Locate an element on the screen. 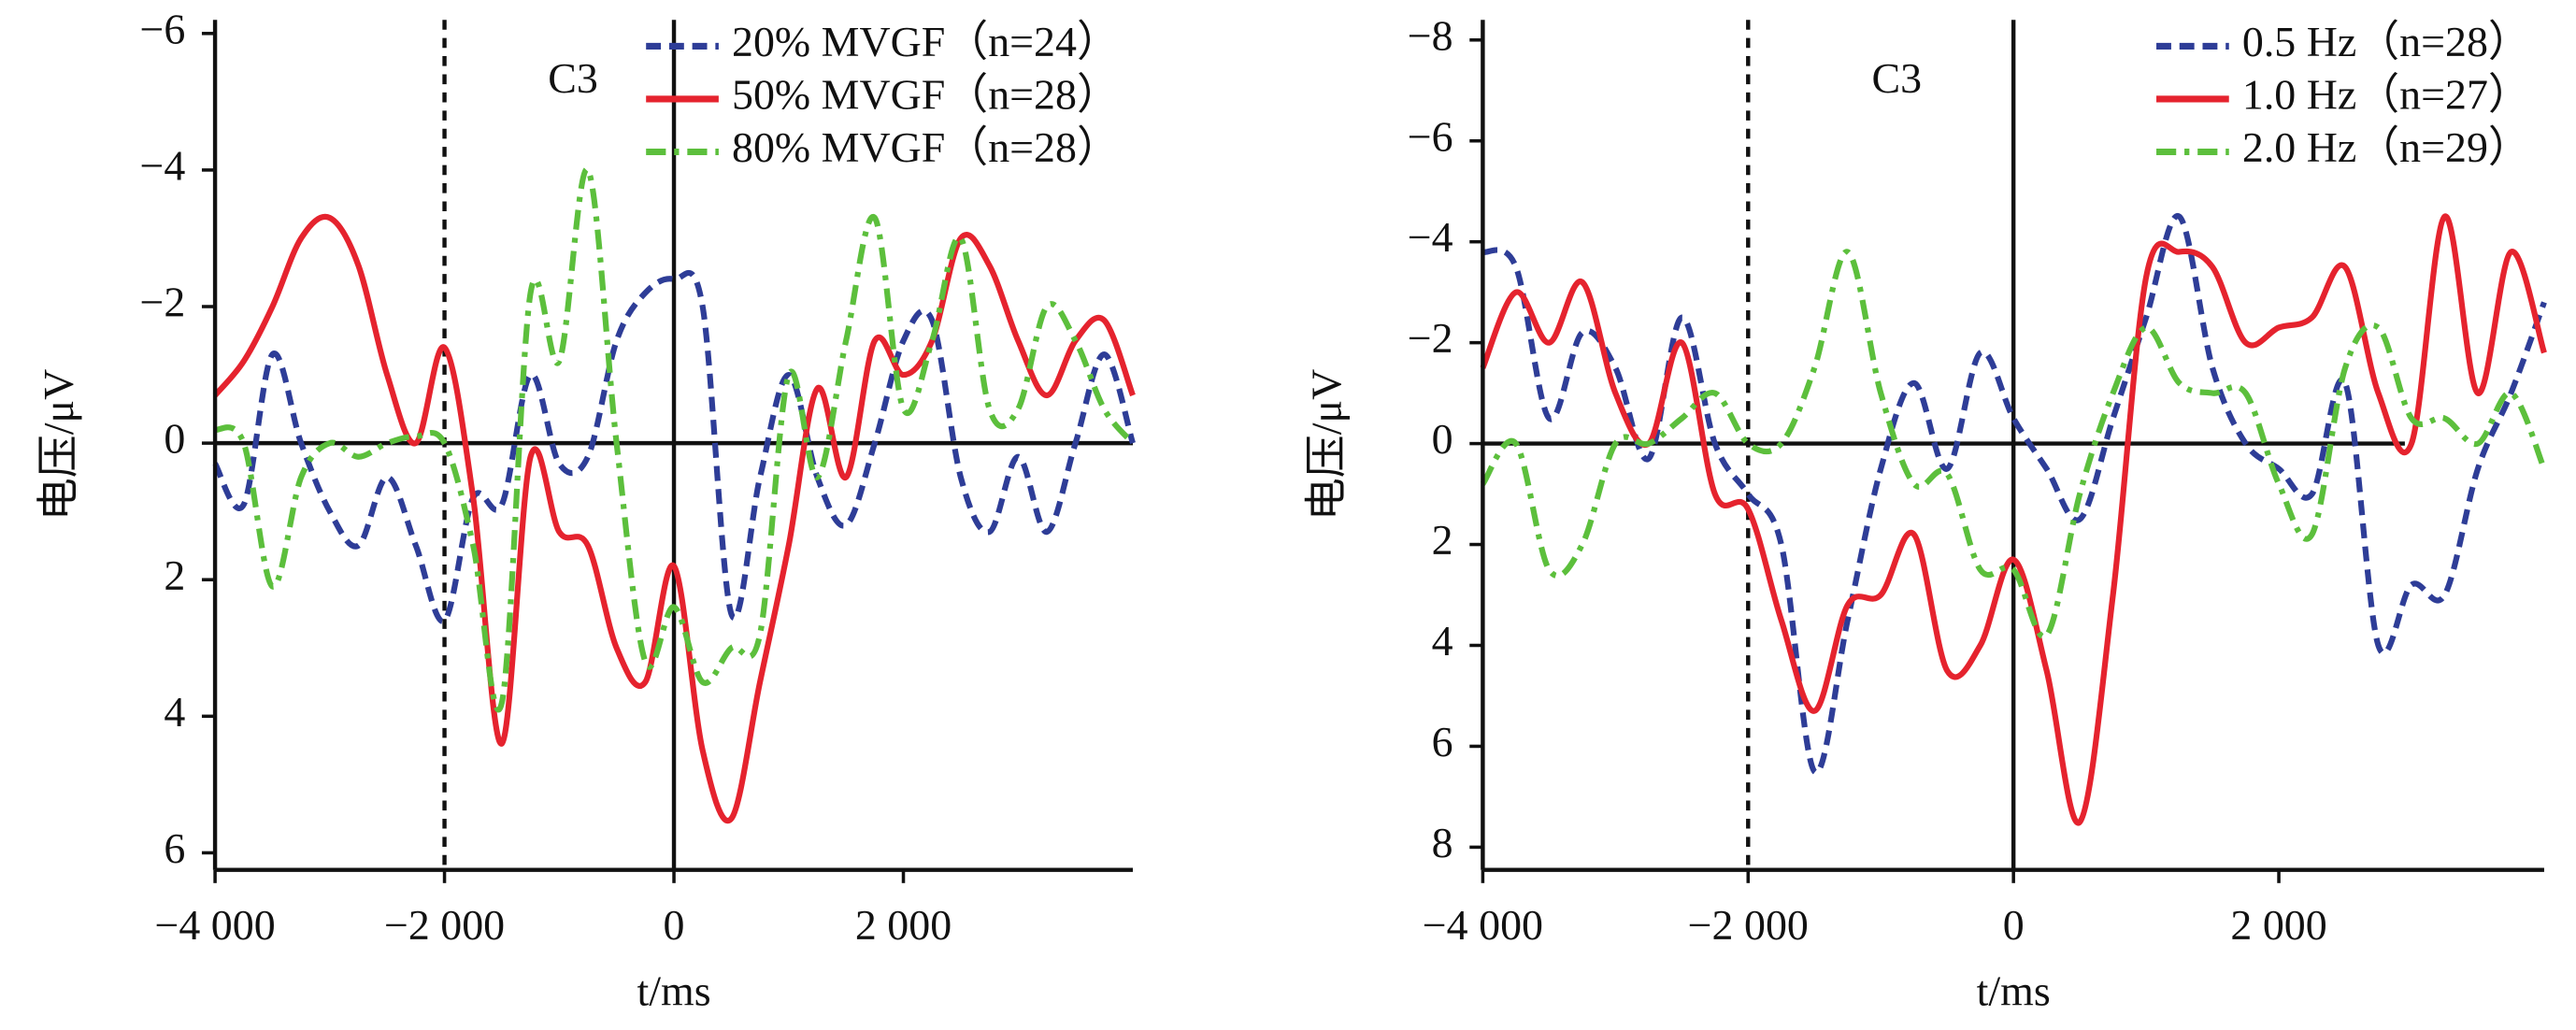 The image size is (2576, 1030). series-line is located at coordinates (674, 446).